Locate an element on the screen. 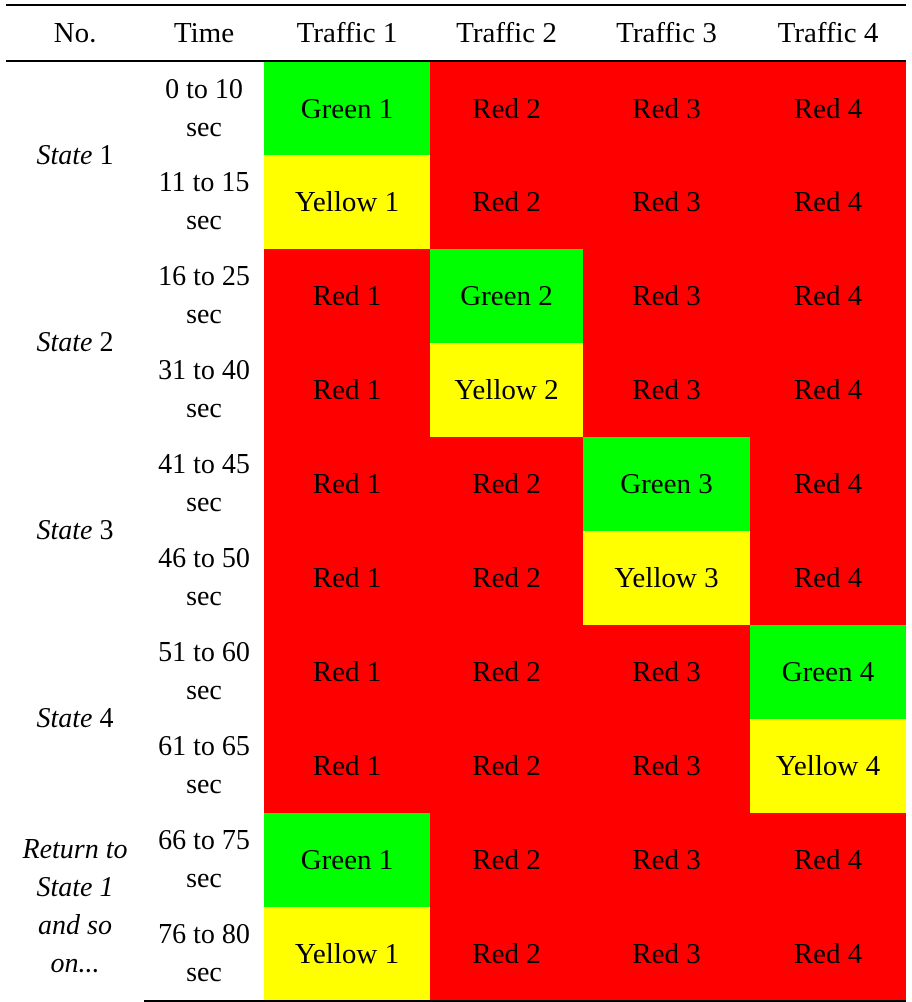 This screenshot has height=1002, width=912. time-cell: 16 to 25 sec is located at coordinates (204, 296).